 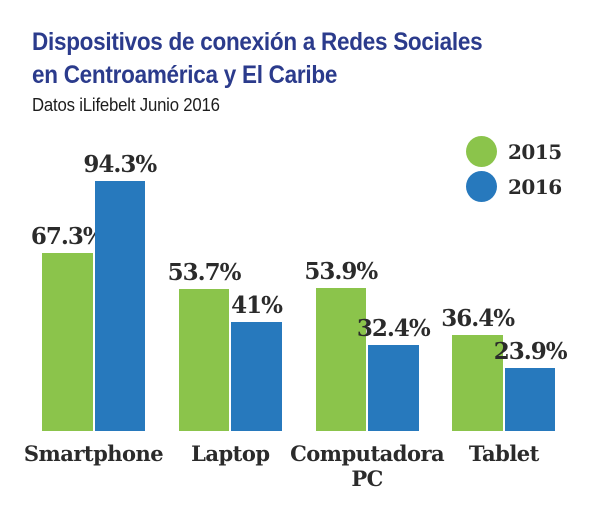 I want to click on bar-value-label: 23.9%, so click(x=530, y=351).